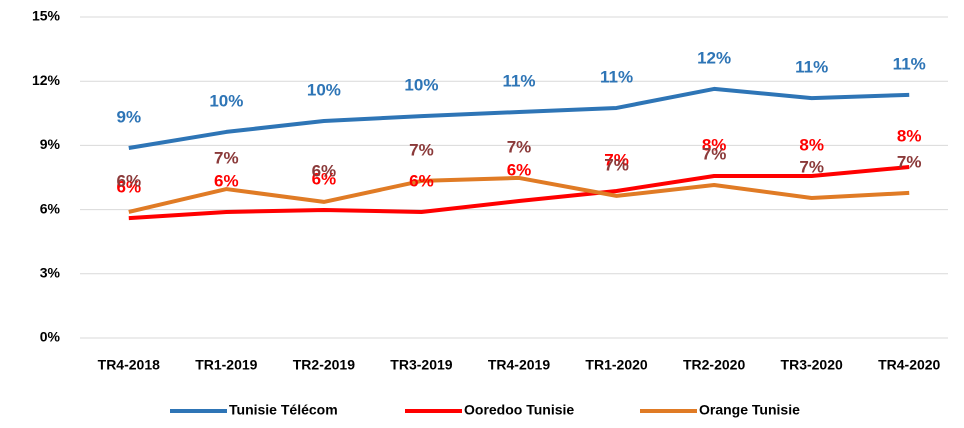  I want to click on y-tick-label: 6%, so click(50, 208).